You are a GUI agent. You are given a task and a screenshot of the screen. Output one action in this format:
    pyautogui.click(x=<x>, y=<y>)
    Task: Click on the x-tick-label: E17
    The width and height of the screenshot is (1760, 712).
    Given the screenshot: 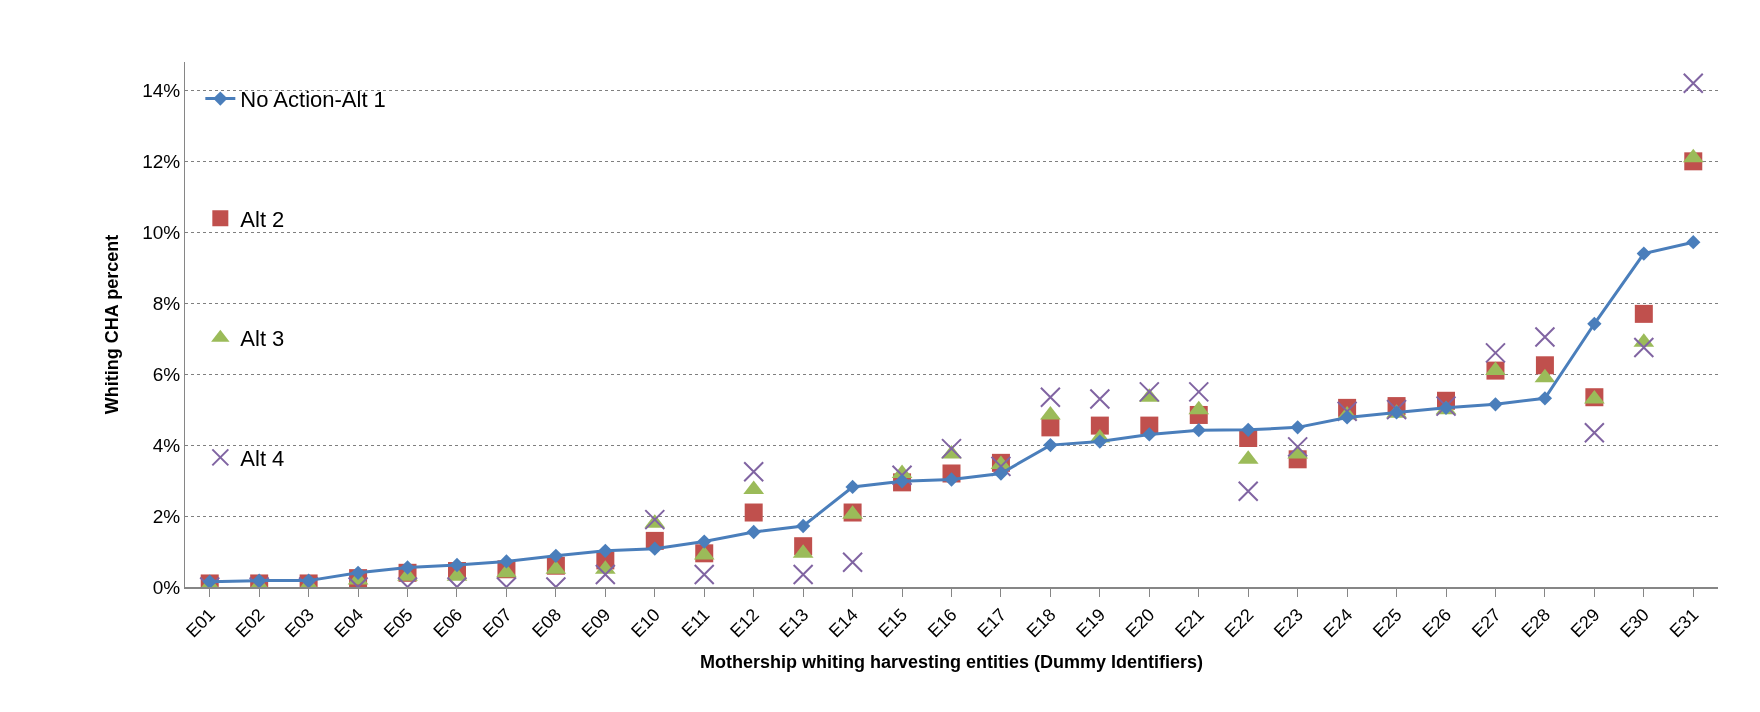 What is the action you would take?
    pyautogui.click(x=992, y=623)
    